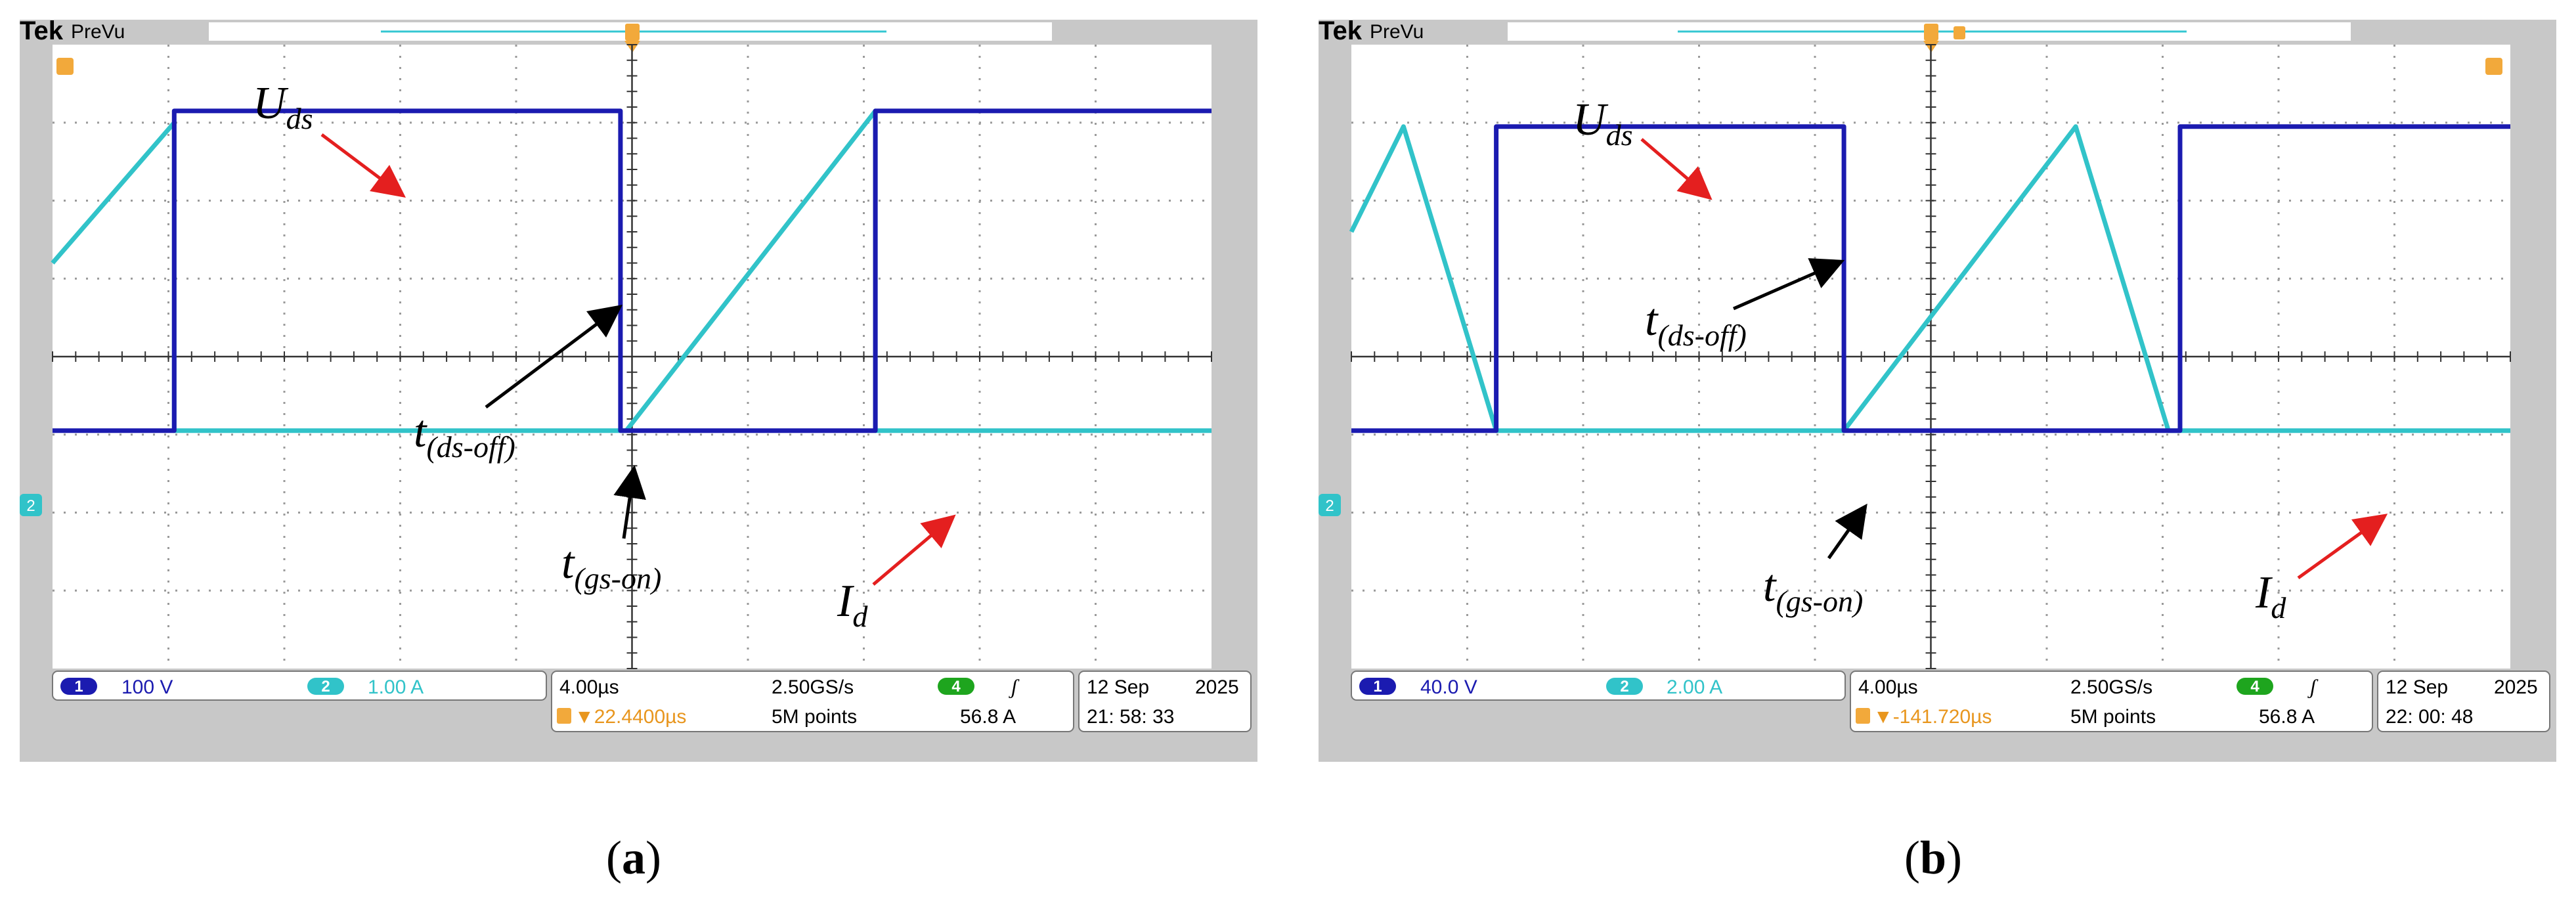  Describe the element at coordinates (634, 857) in the screenshot. I see `caption-a: (a)` at that location.